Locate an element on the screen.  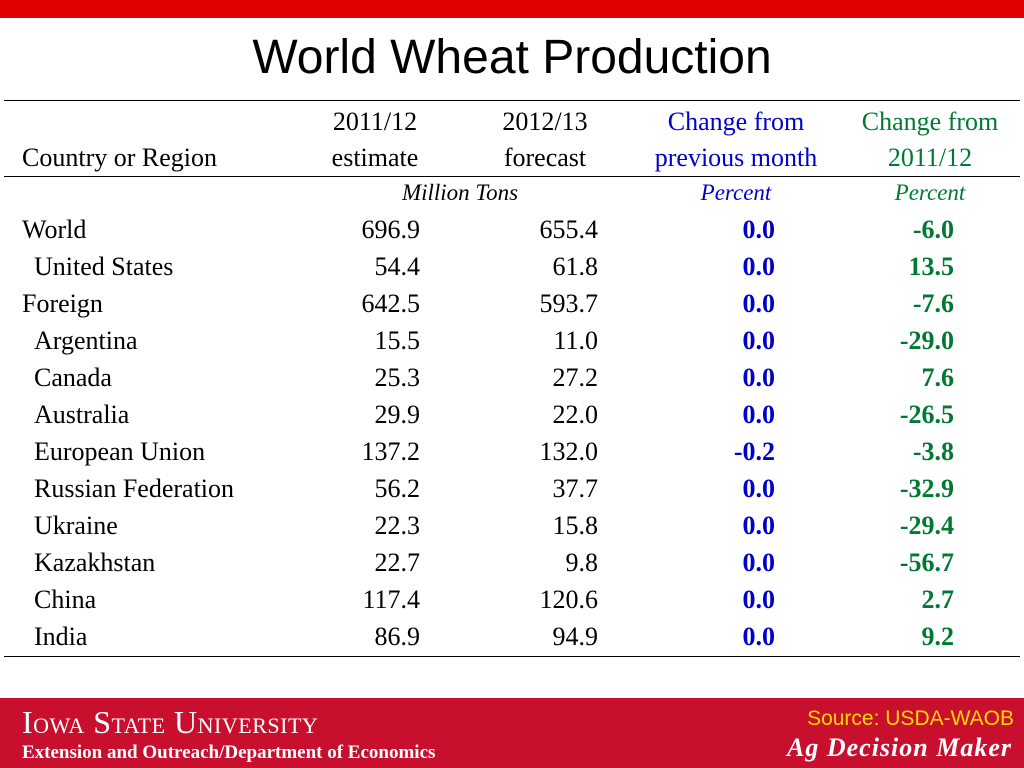
row-estimate: 642.5 is located at coordinates (391, 303).